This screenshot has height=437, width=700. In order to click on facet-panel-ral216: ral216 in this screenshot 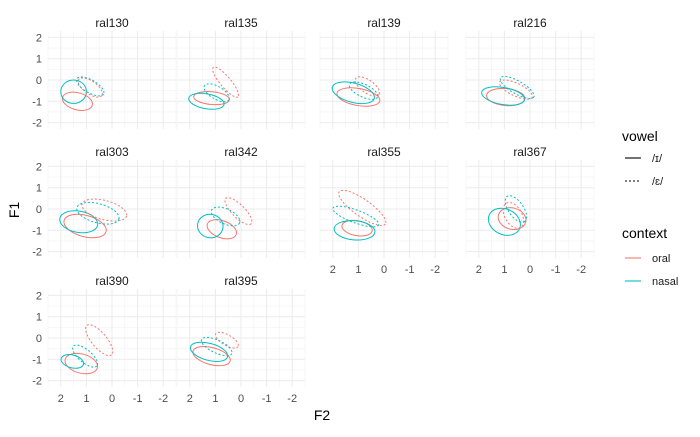, I will do `click(530, 72)`.